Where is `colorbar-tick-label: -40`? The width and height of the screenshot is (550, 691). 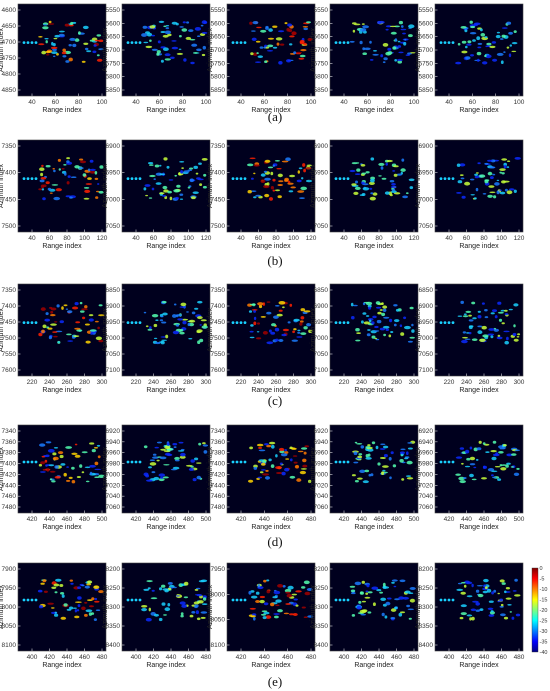 colorbar-tick-label: -40 is located at coordinates (544, 653).